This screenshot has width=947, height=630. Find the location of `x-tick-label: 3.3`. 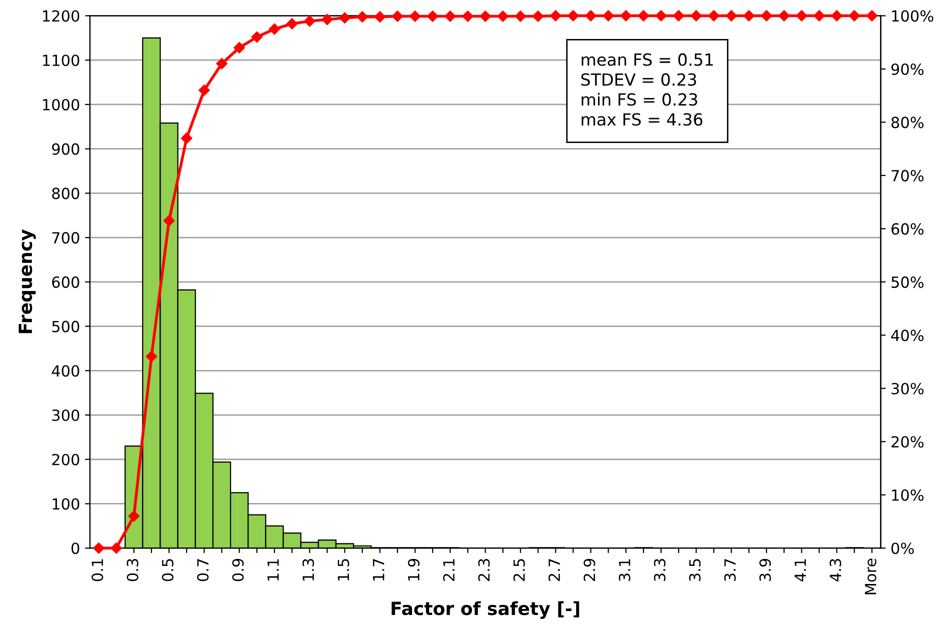

x-tick-label: 3.3 is located at coordinates (660, 570).